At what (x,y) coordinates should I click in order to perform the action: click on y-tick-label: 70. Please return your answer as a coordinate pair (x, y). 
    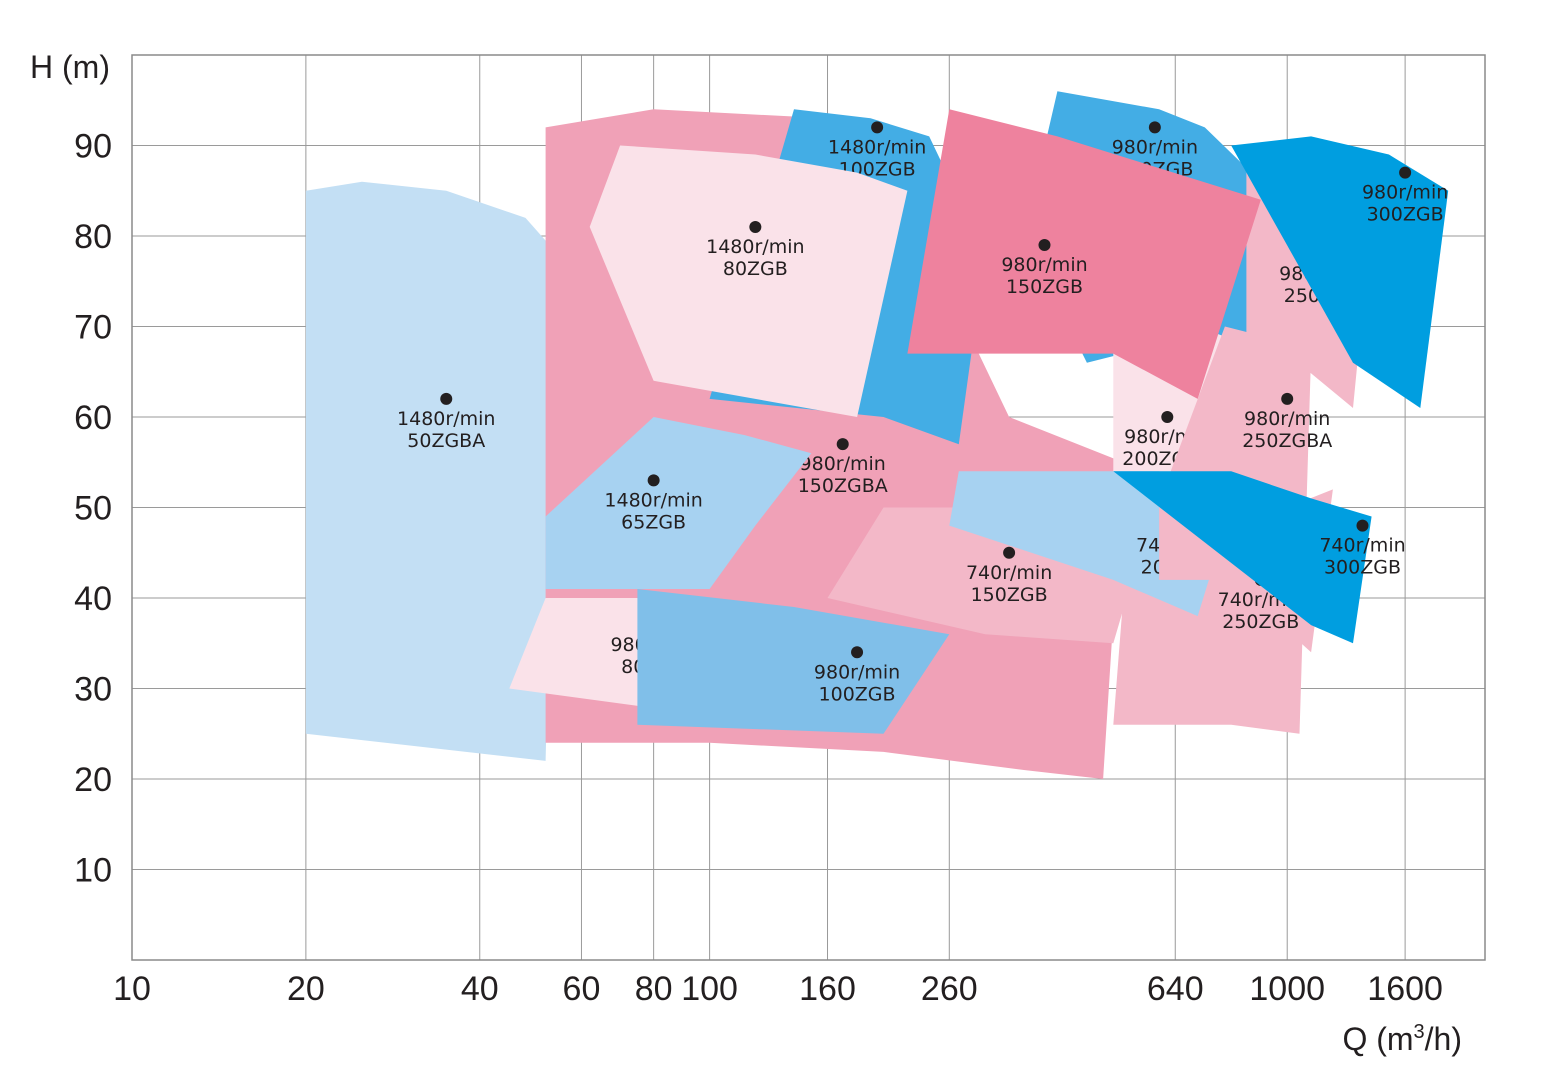
    Looking at the image, I should click on (93, 328).